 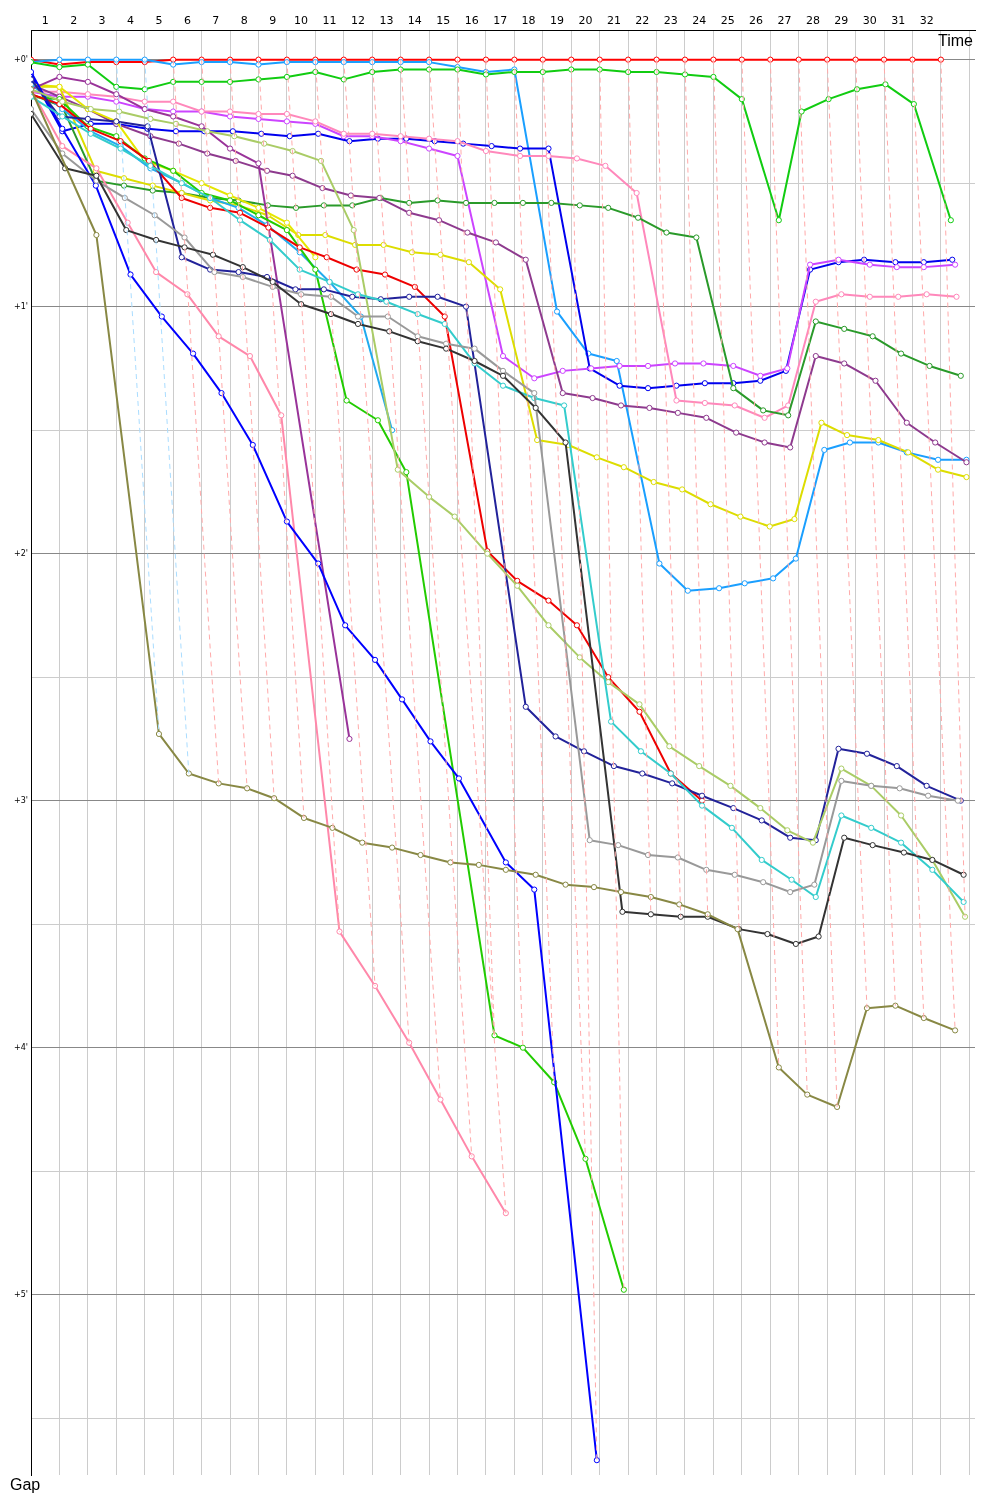 I want to click on x-tick-label: 18, so click(x=528, y=21).